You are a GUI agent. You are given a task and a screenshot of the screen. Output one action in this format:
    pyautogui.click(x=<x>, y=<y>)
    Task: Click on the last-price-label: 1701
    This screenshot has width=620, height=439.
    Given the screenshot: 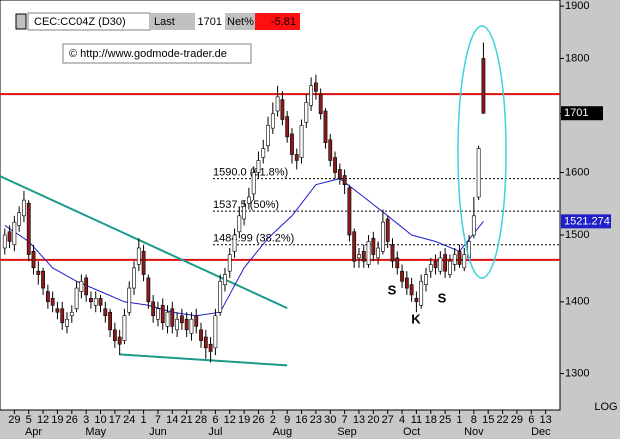 What is the action you would take?
    pyautogui.click(x=576, y=113)
    